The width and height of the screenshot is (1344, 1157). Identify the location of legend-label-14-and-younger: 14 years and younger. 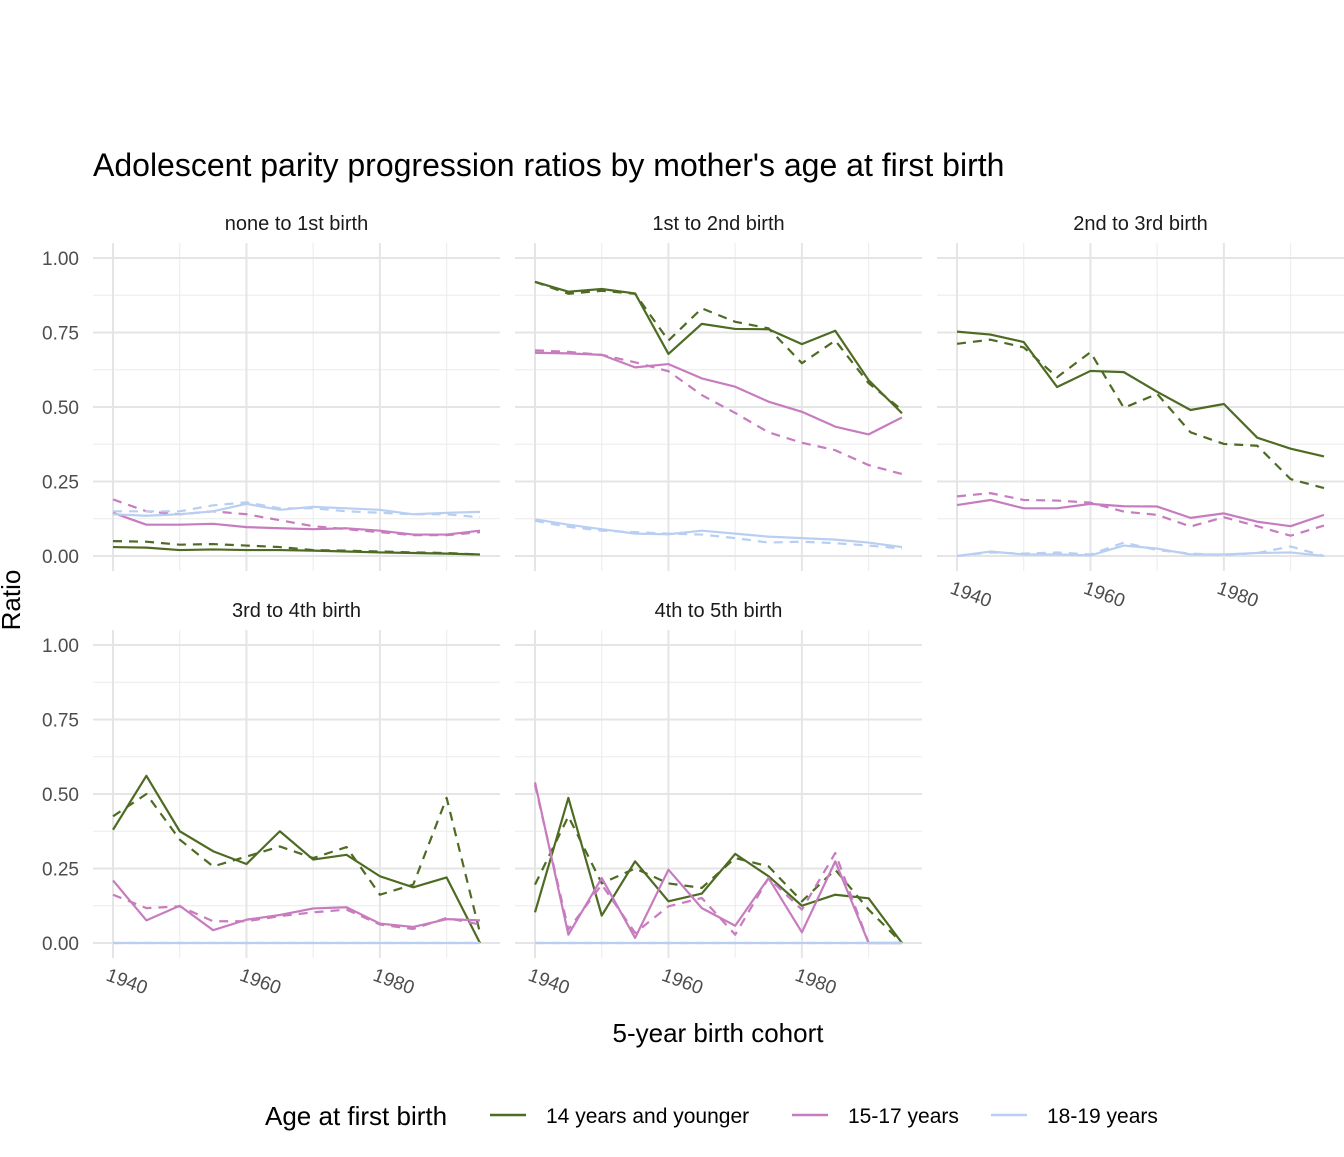
(647, 1116).